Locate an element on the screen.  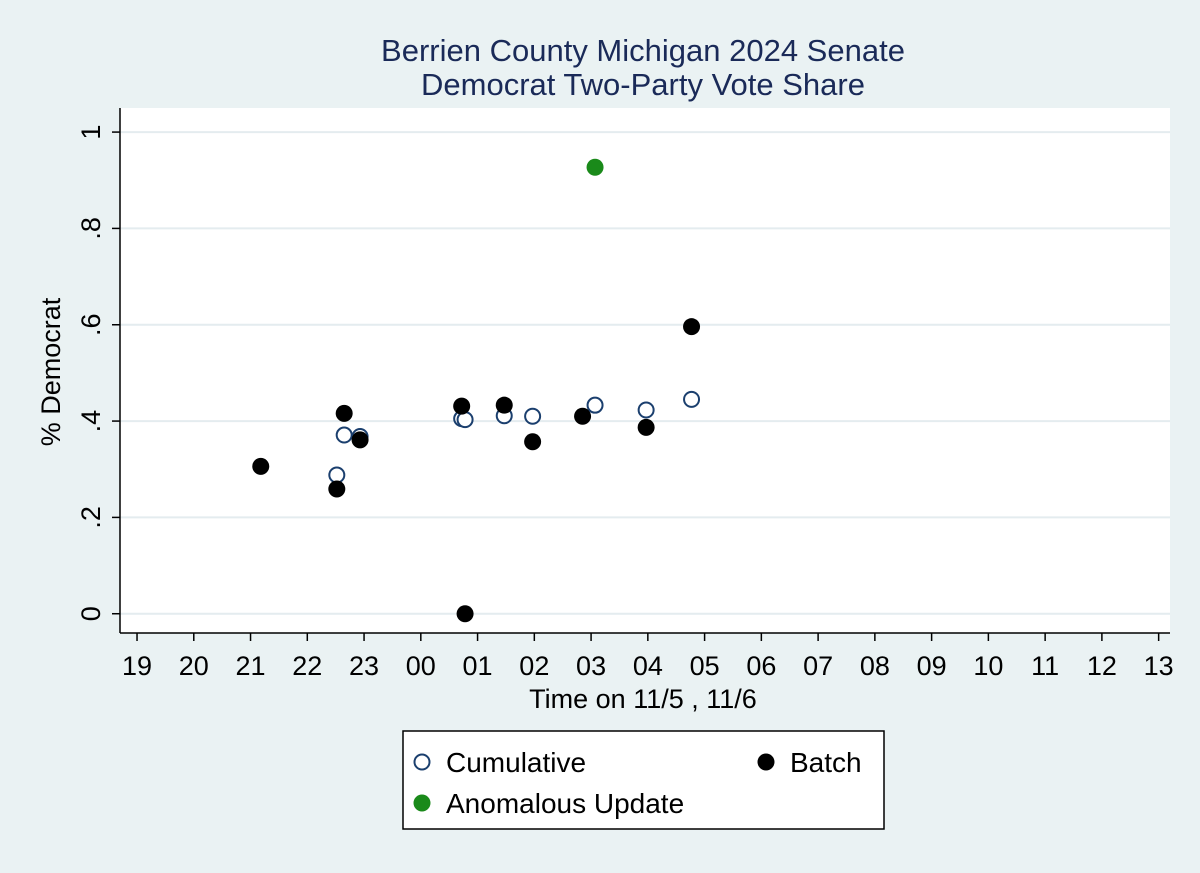
x-tick-label: 13 is located at coordinates (1159, 666).